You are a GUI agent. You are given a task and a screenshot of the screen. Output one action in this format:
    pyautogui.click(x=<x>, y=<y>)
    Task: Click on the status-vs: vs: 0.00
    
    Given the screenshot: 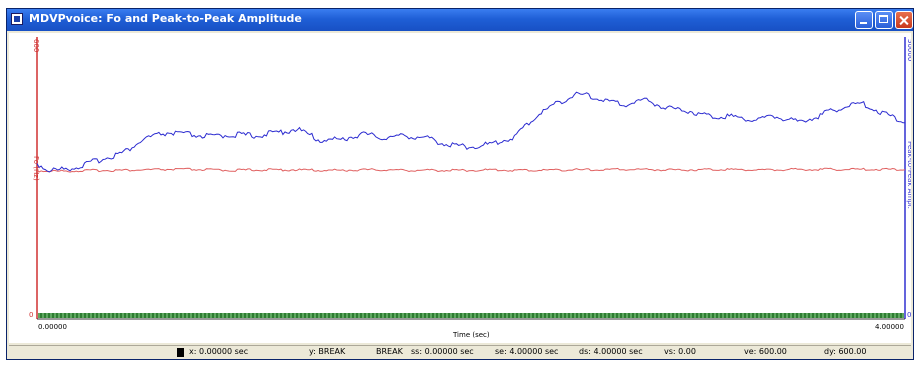 What is the action you would take?
    pyautogui.click(x=680, y=351)
    